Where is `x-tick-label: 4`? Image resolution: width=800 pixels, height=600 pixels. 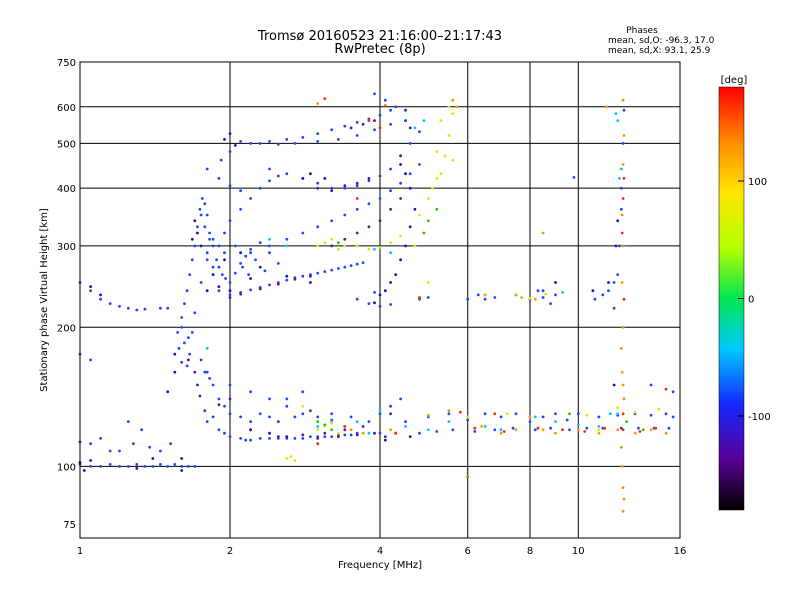 x-tick-label: 4 is located at coordinates (380, 551).